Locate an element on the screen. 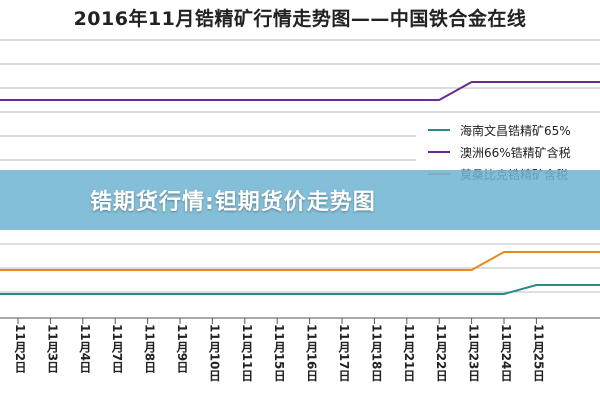 Image resolution: width=600 pixels, height=400 pixels. x-tick-label: 11月7日 is located at coordinates (117, 349).